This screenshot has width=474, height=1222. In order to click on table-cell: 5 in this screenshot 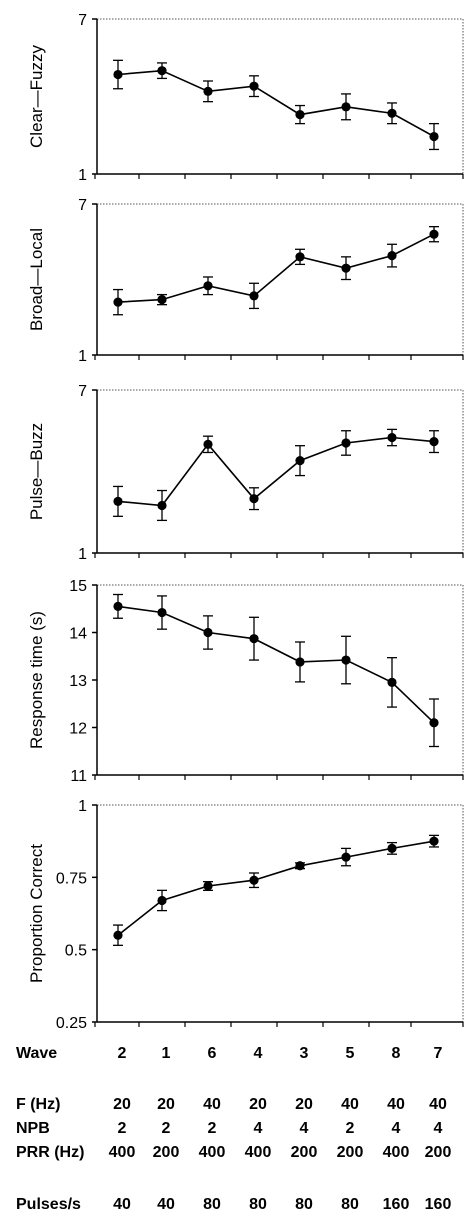, I will do `click(350, 1053)`.